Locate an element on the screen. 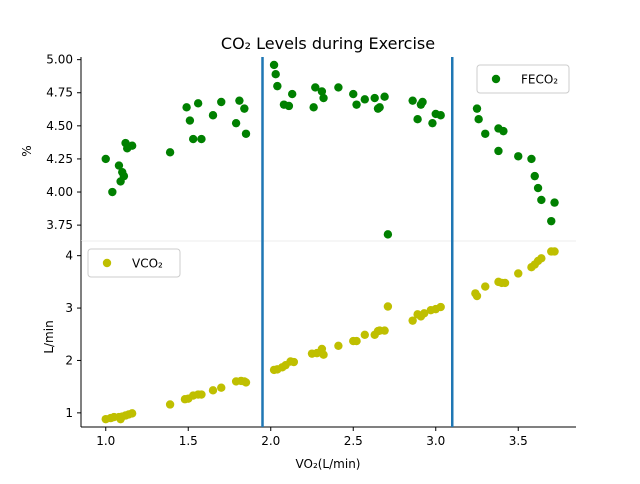 The width and height of the screenshot is (640, 484). x-tick-label: 3.5 is located at coordinates (518, 441).